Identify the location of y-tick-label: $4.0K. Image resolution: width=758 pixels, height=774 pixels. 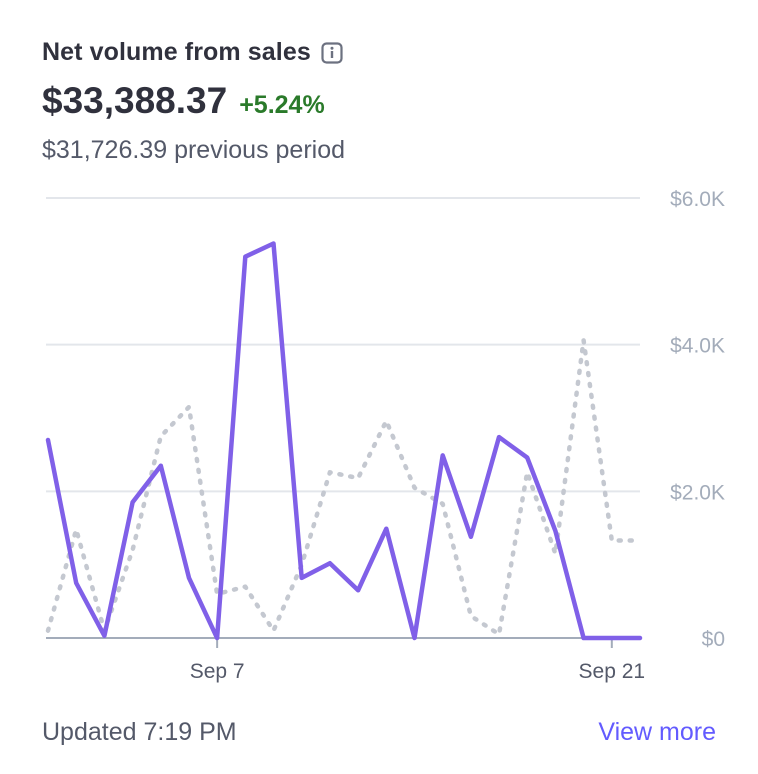
(697, 346).